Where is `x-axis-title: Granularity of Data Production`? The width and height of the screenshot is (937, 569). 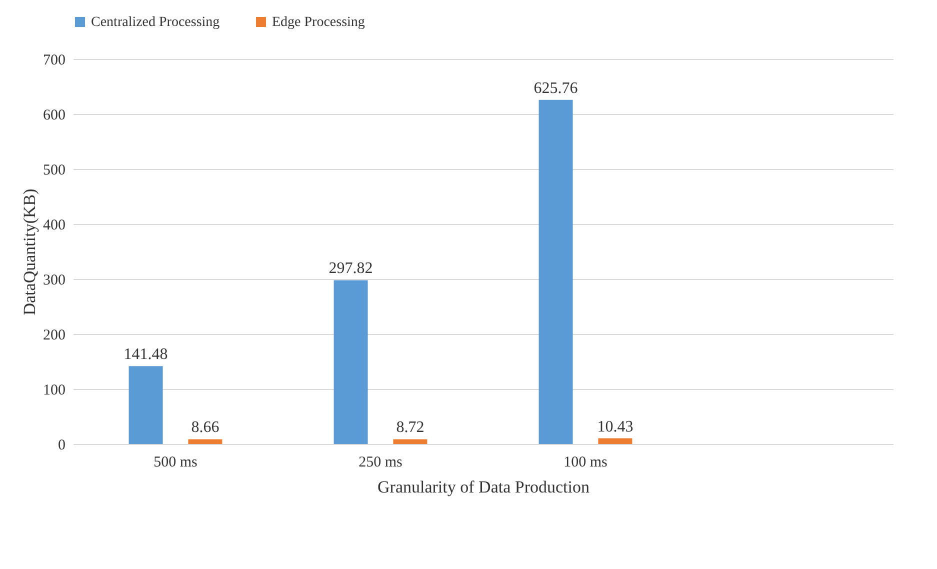 x-axis-title: Granularity of Data Production is located at coordinates (484, 487).